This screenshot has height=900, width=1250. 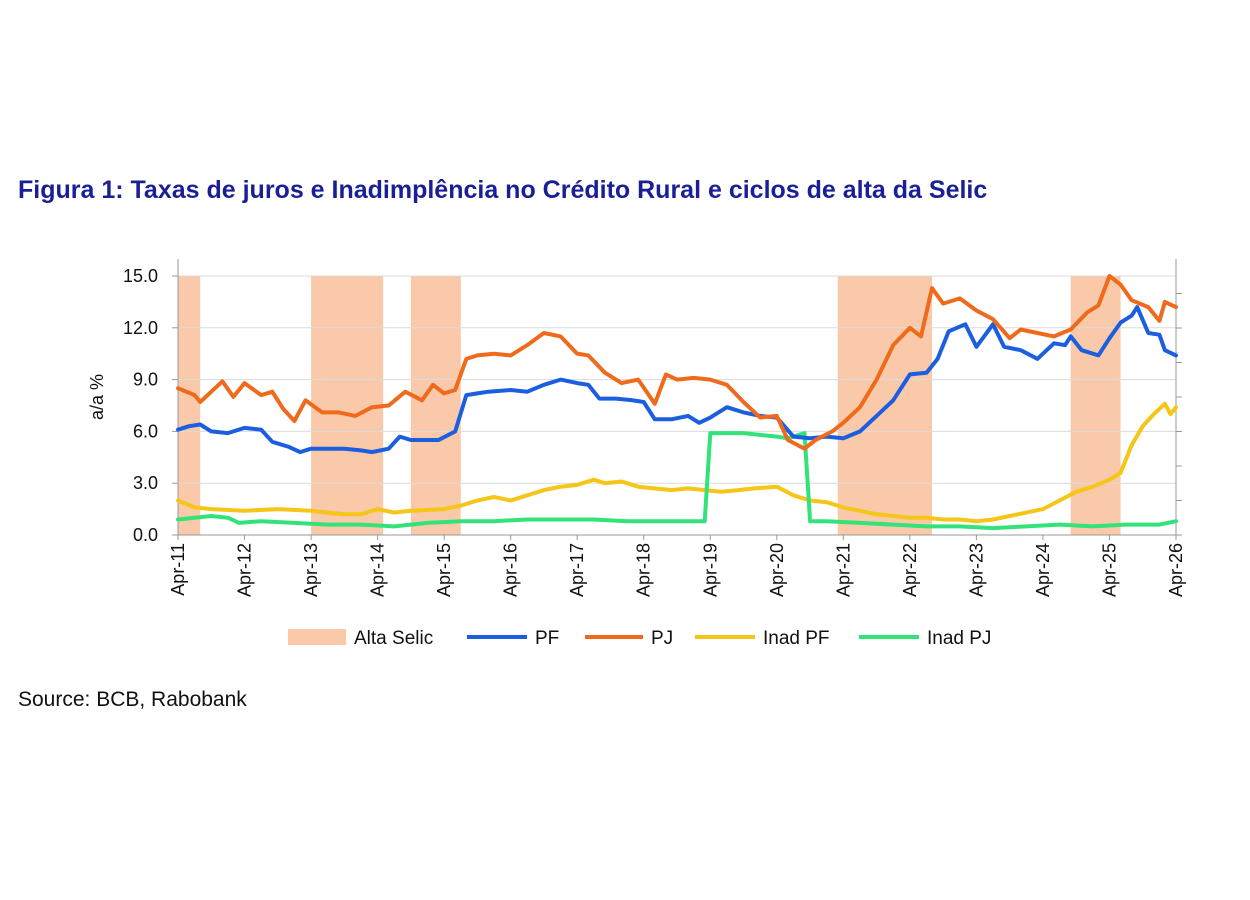 What do you see at coordinates (393, 638) in the screenshot?
I see `legend-label-alta-selic: Alta Selic` at bounding box center [393, 638].